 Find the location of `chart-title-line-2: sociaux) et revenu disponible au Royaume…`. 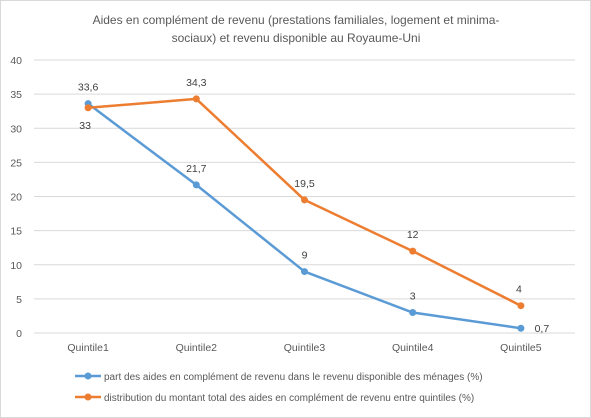

chart-title-line-2: sociaux) et revenu disponible au Royaume… is located at coordinates (296, 38).